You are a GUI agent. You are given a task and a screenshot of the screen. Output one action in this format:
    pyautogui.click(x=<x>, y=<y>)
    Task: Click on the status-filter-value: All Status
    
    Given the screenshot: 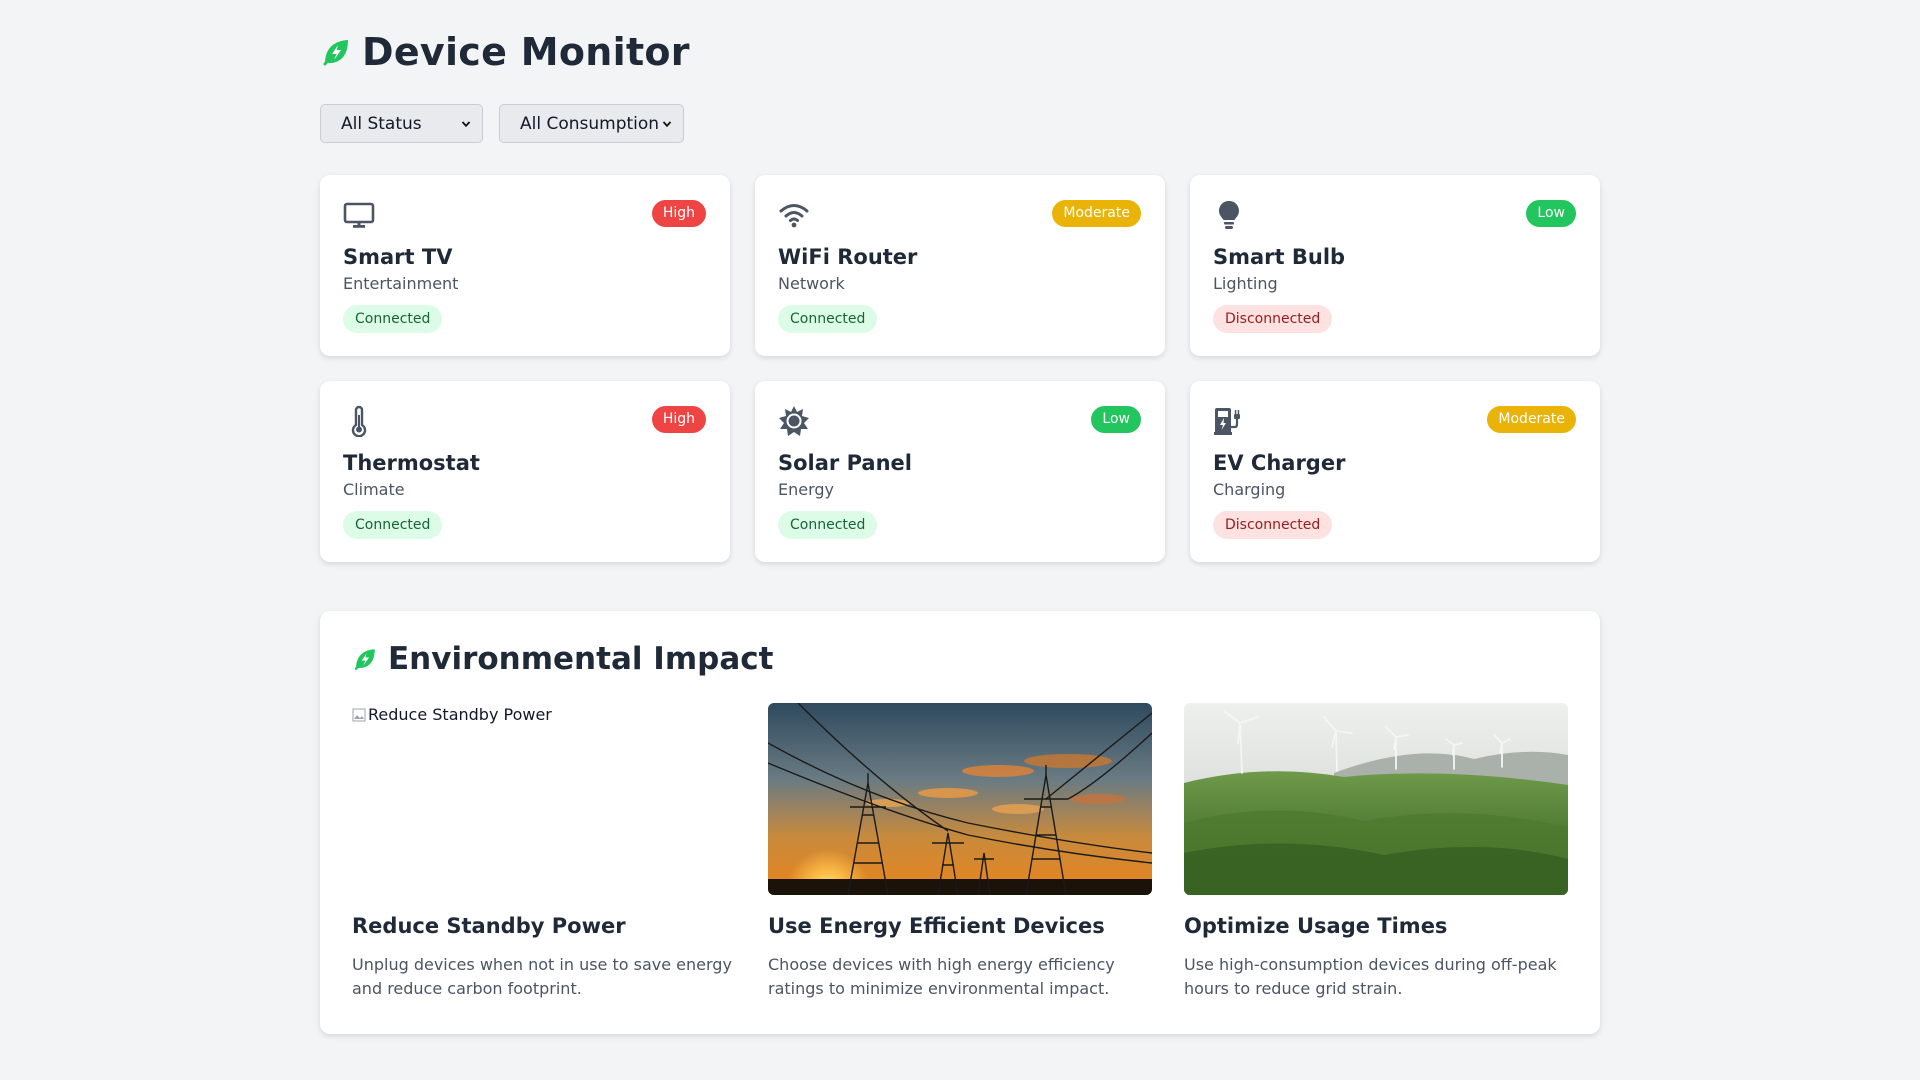 What is the action you would take?
    pyautogui.click(x=381, y=123)
    